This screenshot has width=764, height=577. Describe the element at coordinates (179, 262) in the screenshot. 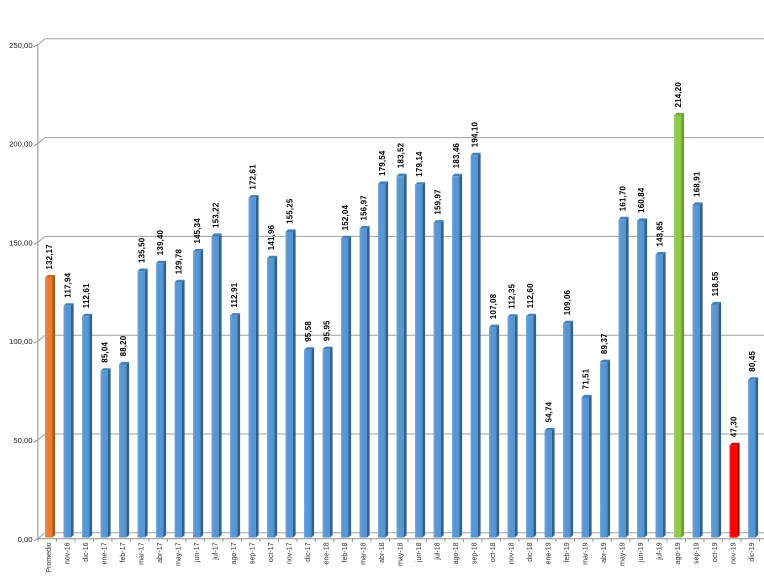

I see `svg-text: 129,78` at that location.